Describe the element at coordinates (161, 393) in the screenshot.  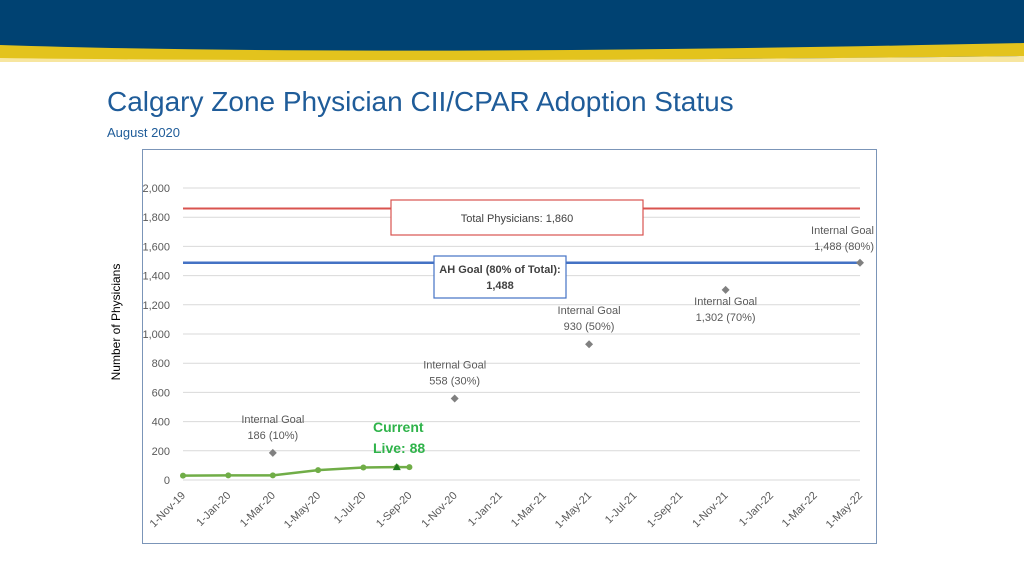
I see `y-tick-label: 600` at that location.